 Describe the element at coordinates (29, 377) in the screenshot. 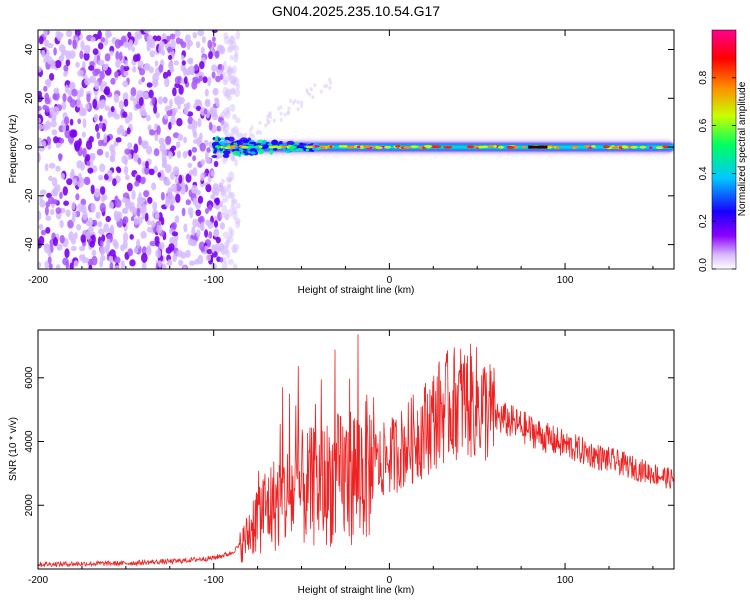

I see `snr-y-tick-label: 6000` at that location.